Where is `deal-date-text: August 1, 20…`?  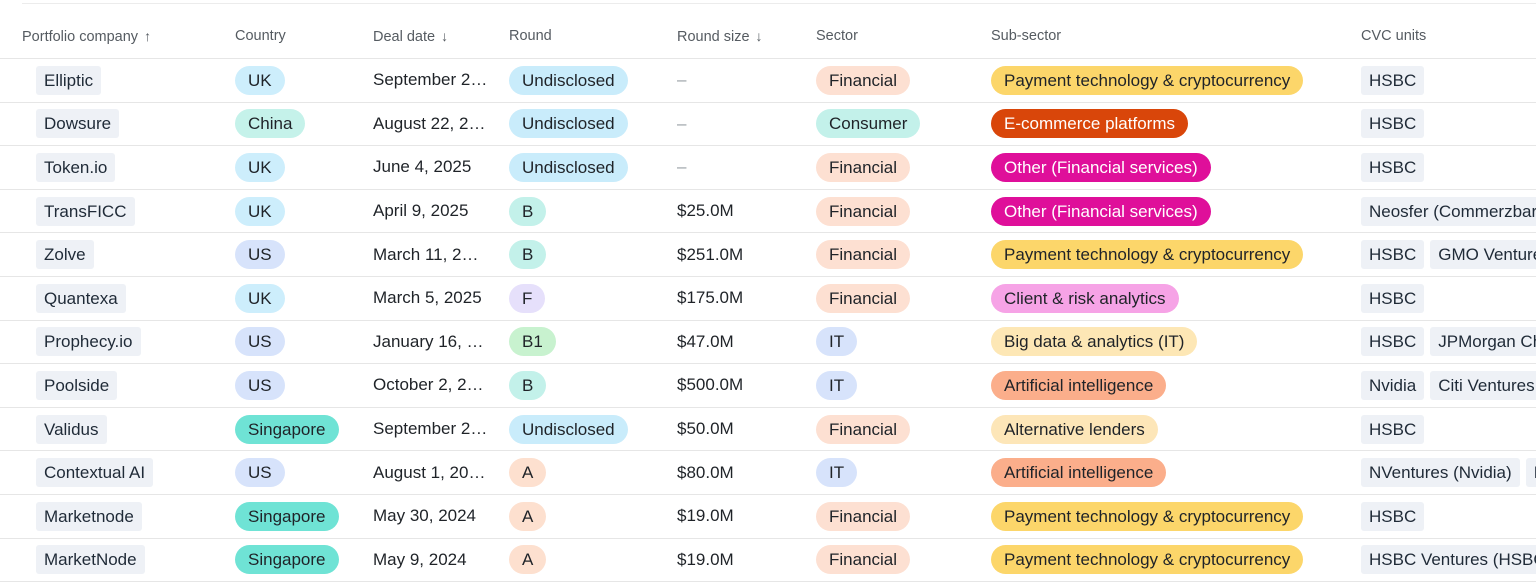
deal-date-text: August 1, 20… is located at coordinates (429, 472).